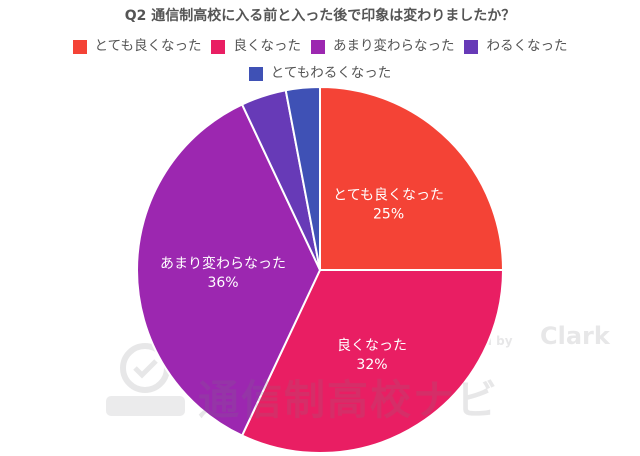  Describe the element at coordinates (412, 178) in the screenshot. I see `slice-very-good` at that location.